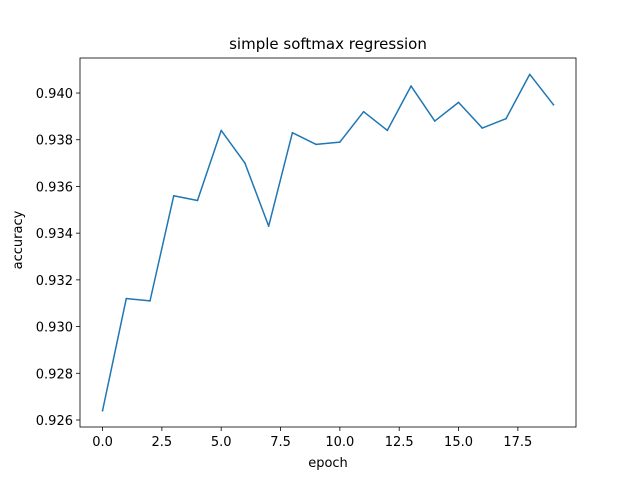 This screenshot has height=480, width=640. What do you see at coordinates (18, 239) in the screenshot?
I see `y-axis-label: accuracy` at bounding box center [18, 239].